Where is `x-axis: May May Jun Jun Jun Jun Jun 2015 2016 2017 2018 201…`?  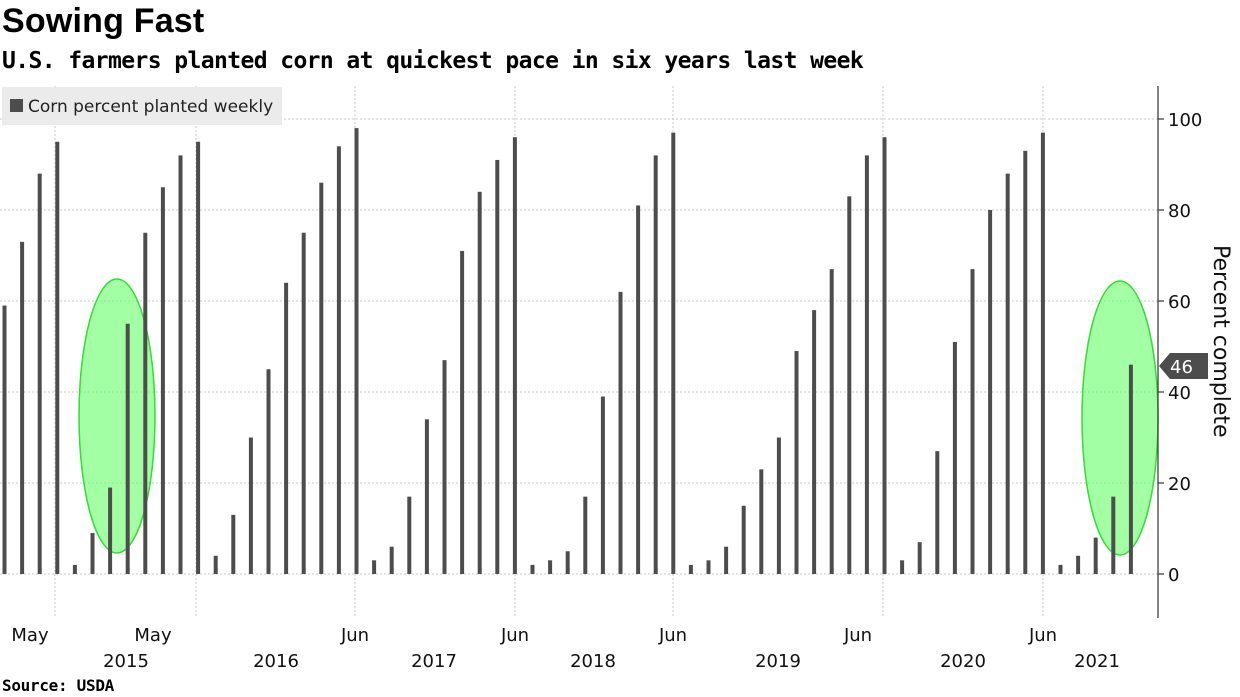 x-axis: May May Jun Jun Jun Jun Jun 2015 2016 2017 2018 201… is located at coordinates (565, 648).